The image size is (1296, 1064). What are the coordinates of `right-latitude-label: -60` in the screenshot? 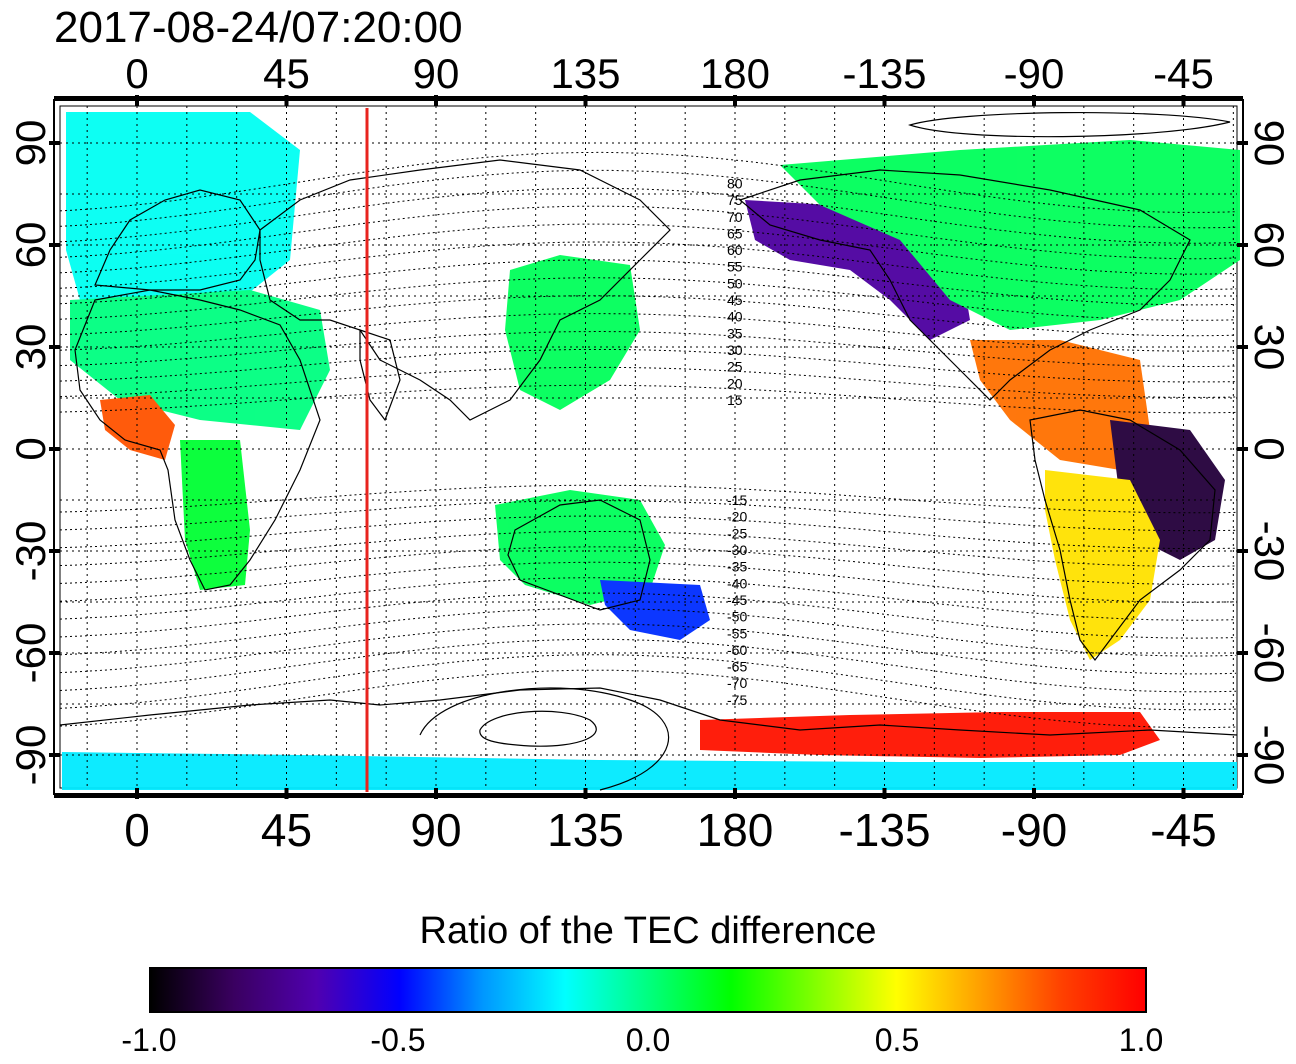 It's located at (1269, 653).